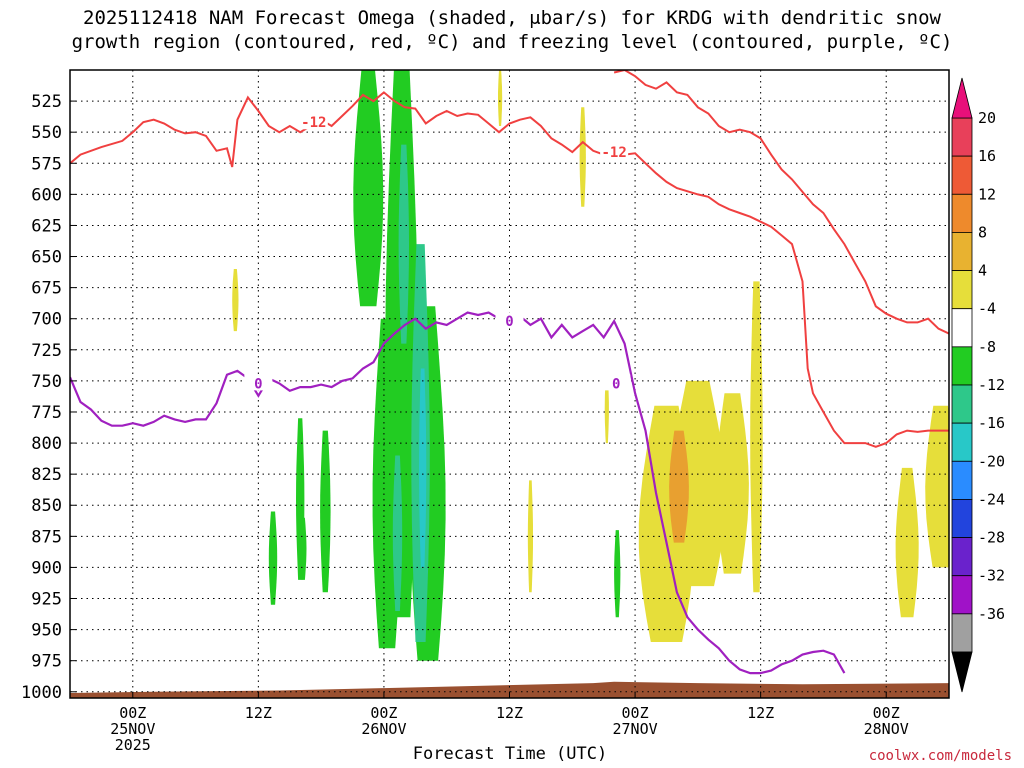  What do you see at coordinates (991, 423) in the screenshot?
I see `colorbar-label: -16` at bounding box center [991, 423].